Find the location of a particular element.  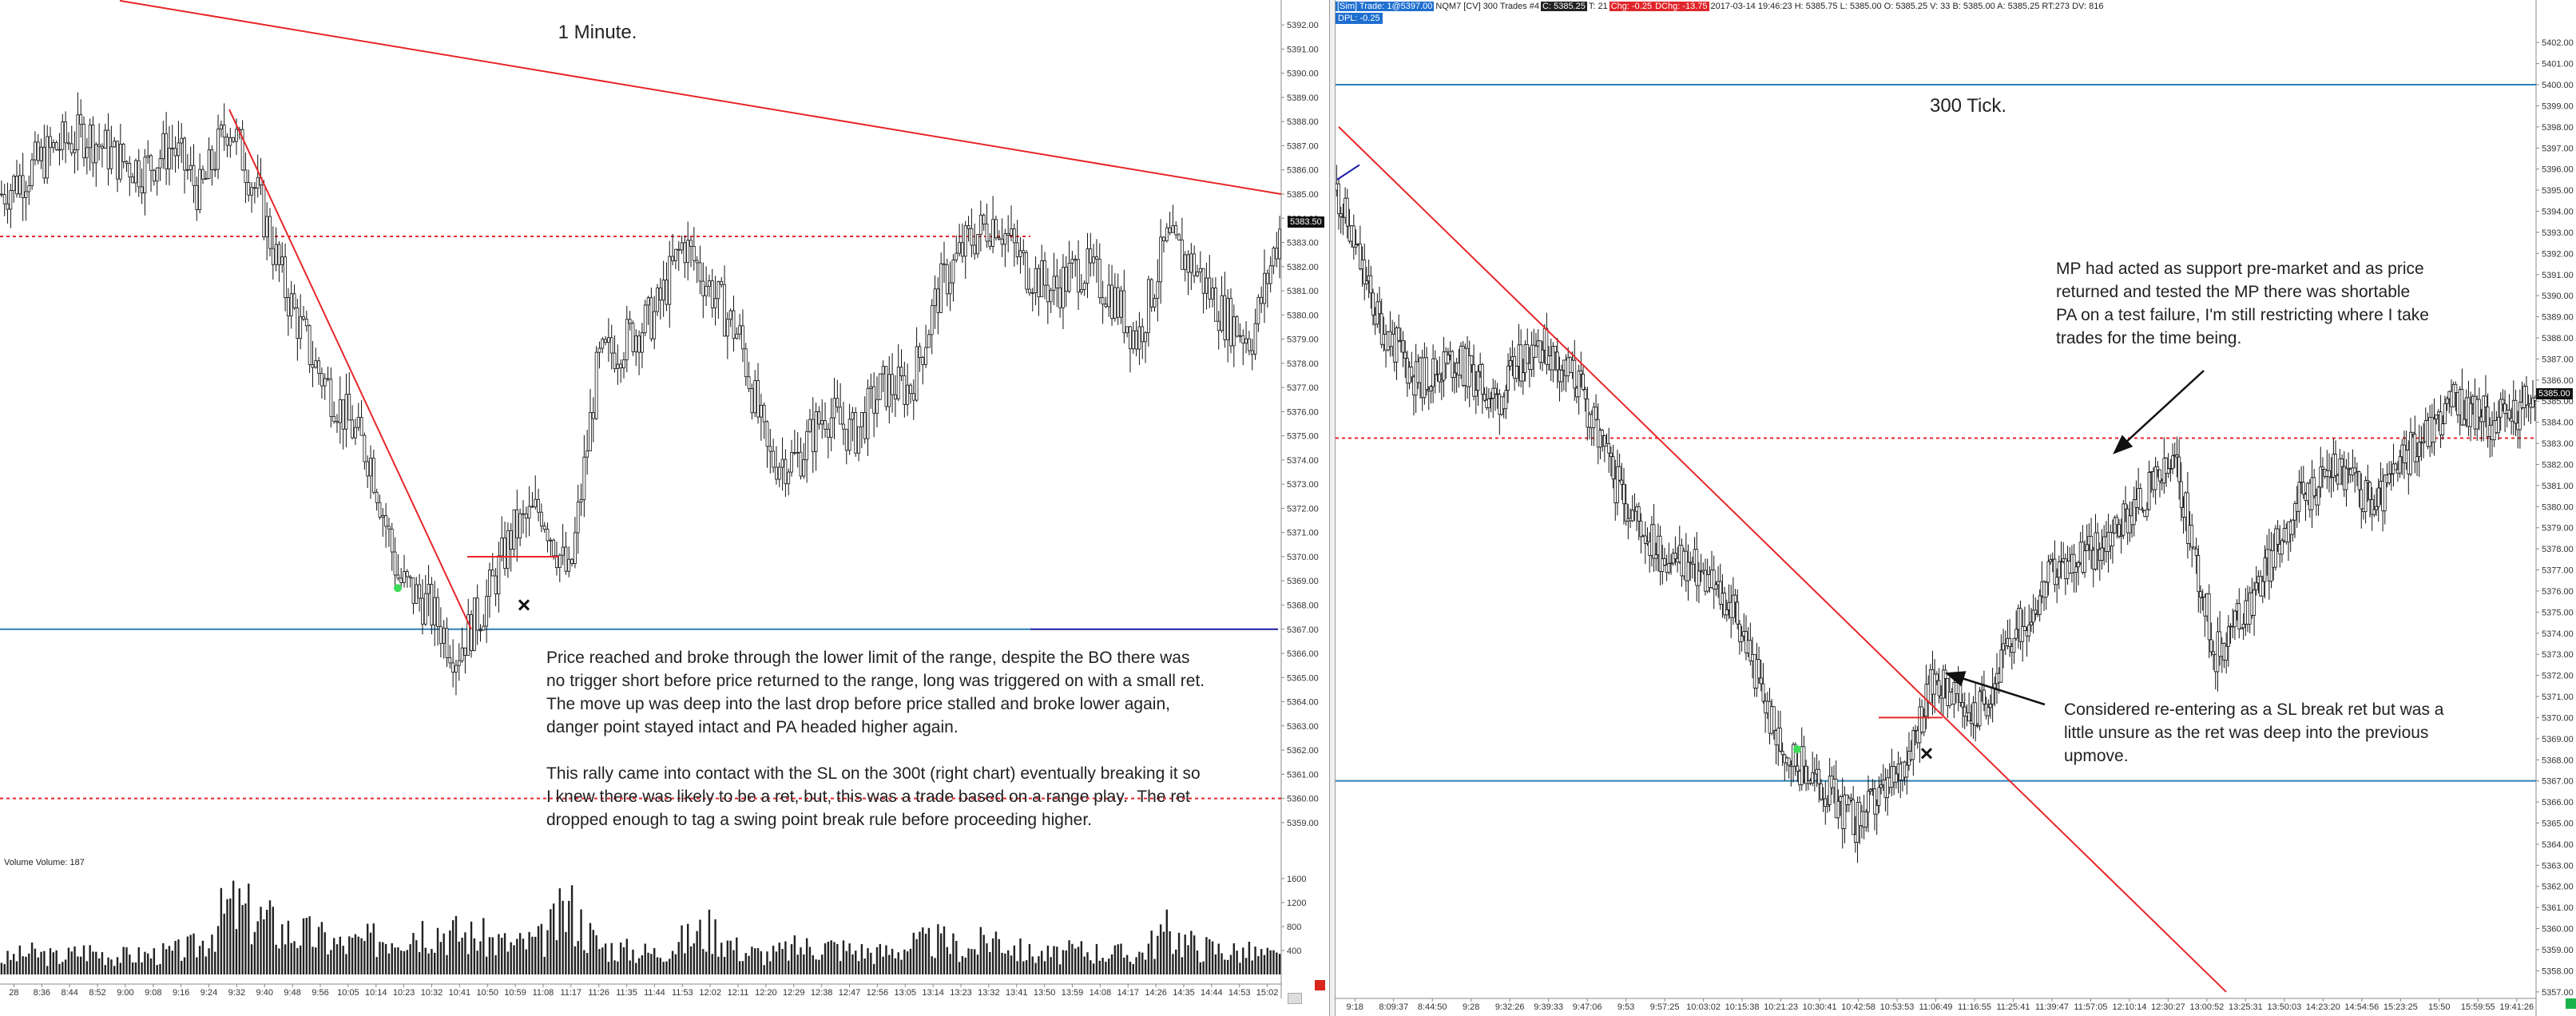

price-axis-label: 5373.00 is located at coordinates (2558, 655).